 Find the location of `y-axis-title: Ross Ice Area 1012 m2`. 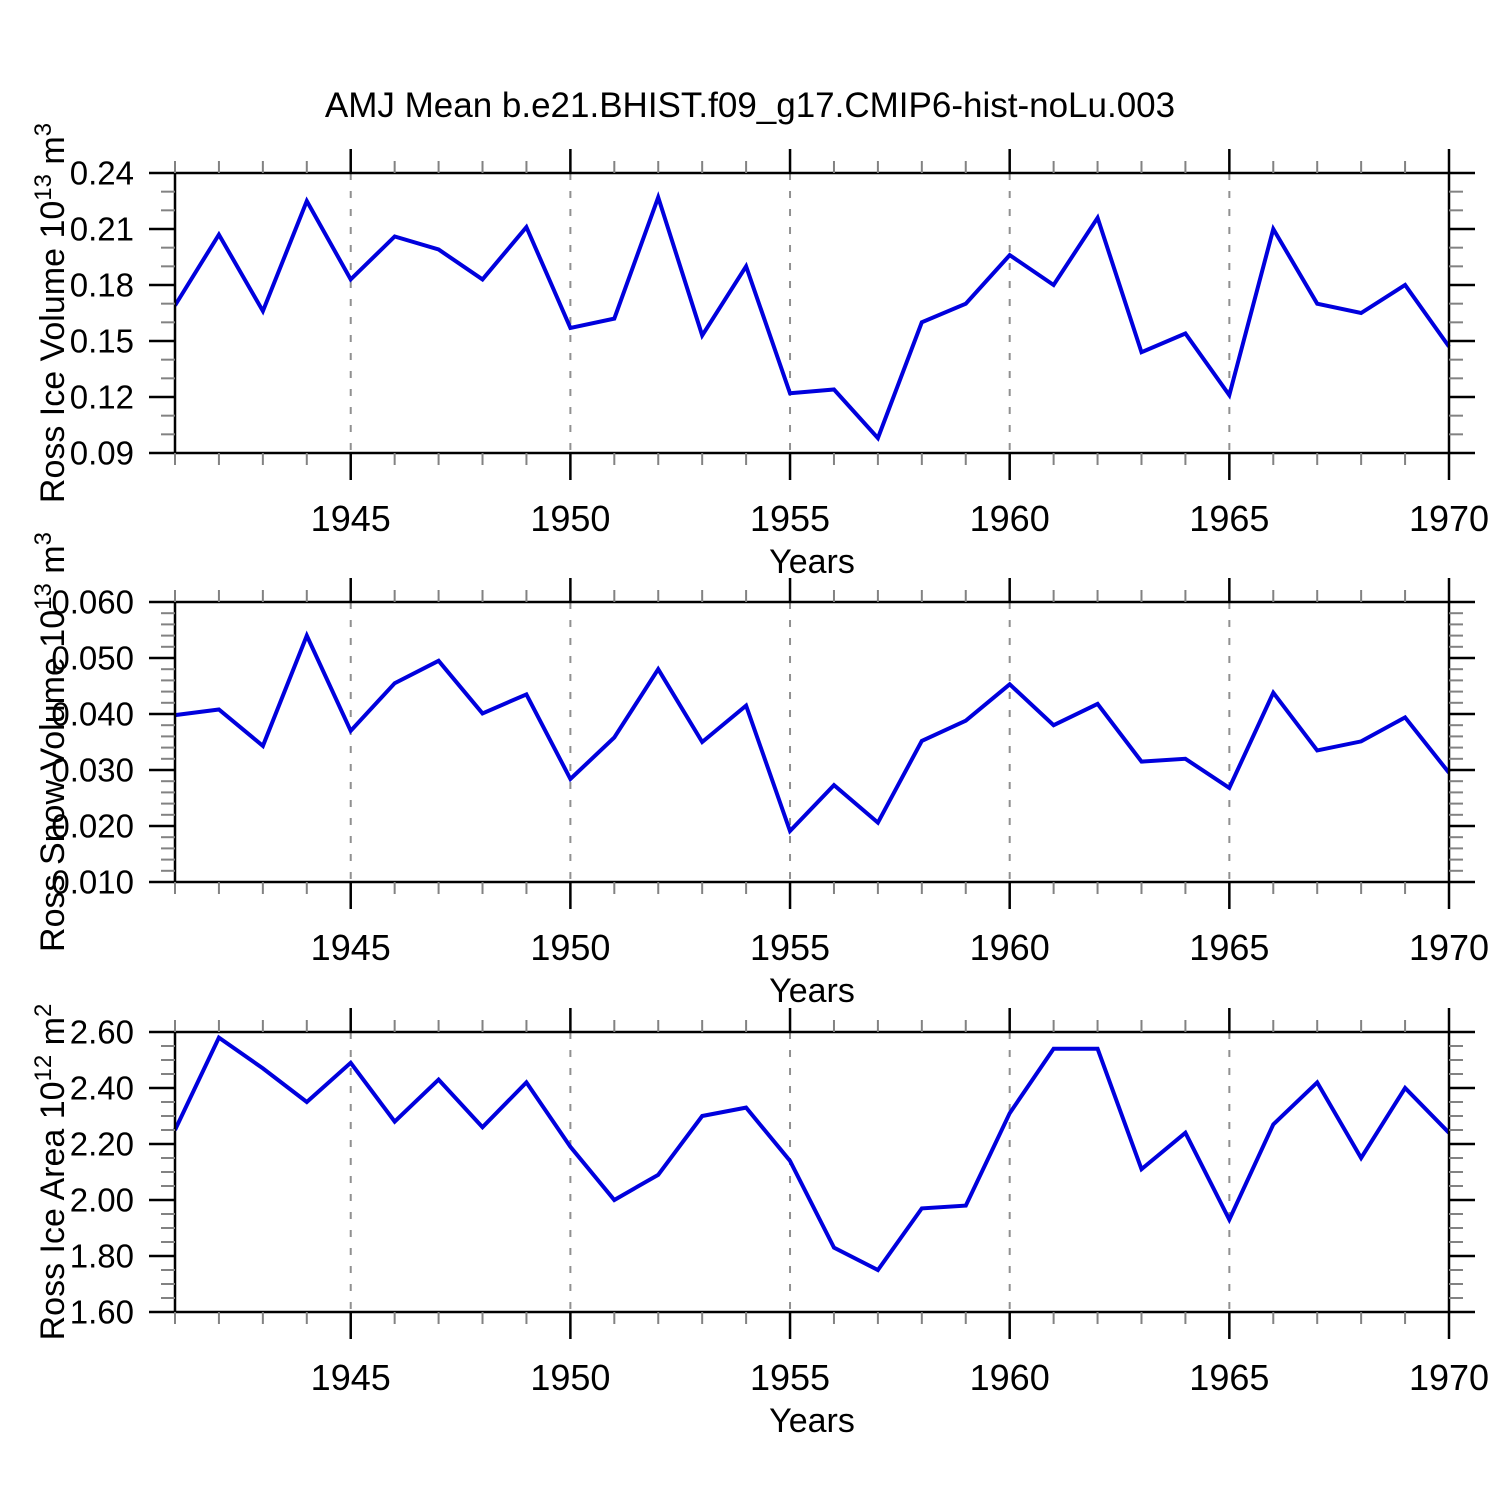

y-axis-title: Ross Ice Area 1012 m2 is located at coordinates (51, 1172).